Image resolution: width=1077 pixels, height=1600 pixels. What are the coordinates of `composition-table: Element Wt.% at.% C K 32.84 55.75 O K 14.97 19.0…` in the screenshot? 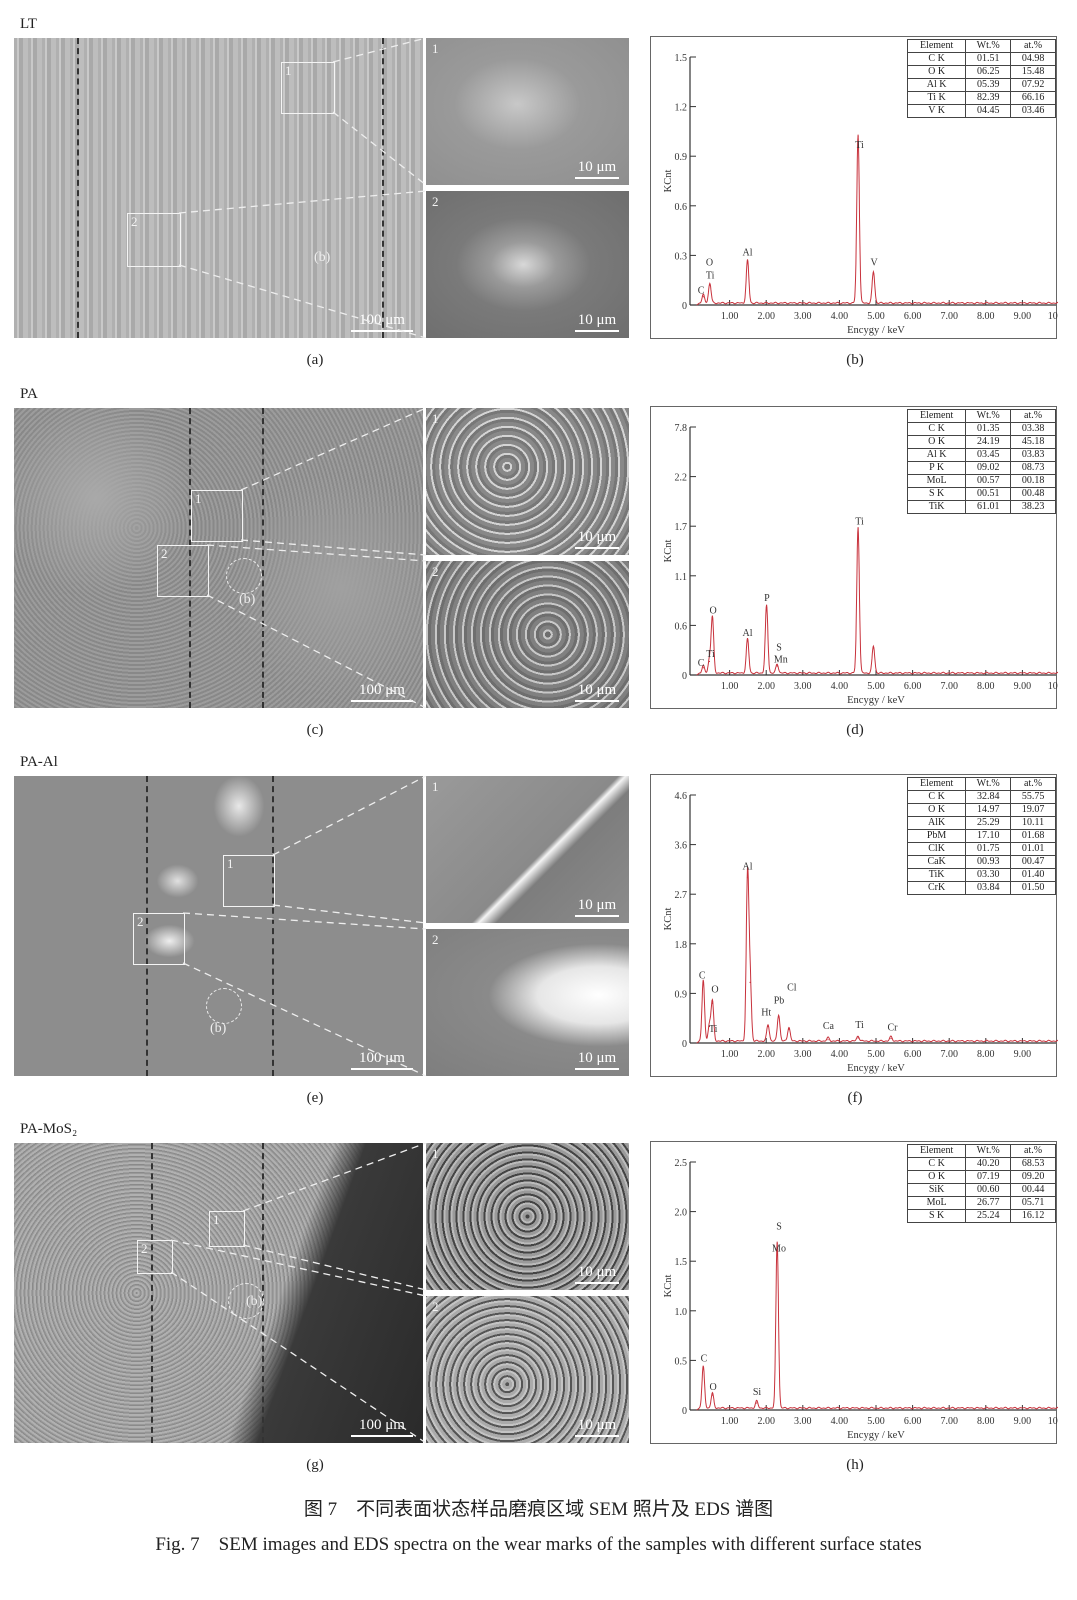 It's located at (981, 836).